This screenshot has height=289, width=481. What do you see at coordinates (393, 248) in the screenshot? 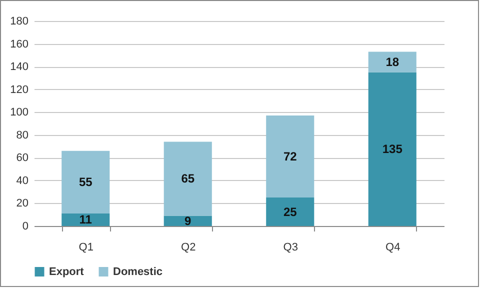
I see `x-tick-label: Q4` at bounding box center [393, 248].